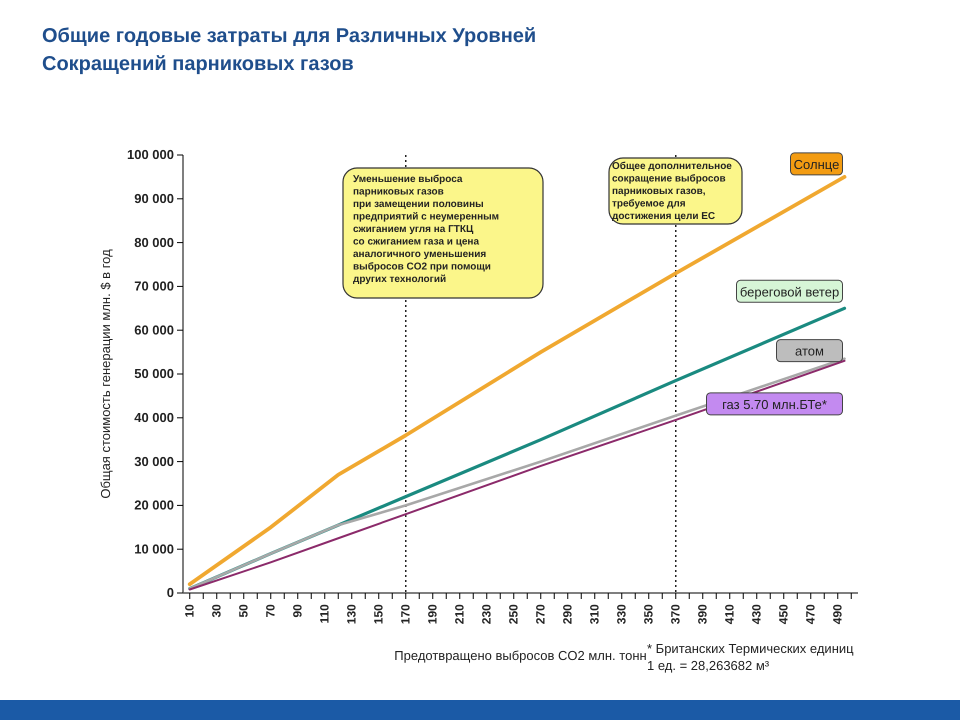  Describe the element at coordinates (774, 404) in the screenshot. I see `series-label: газ 5.70 млн.БТе*` at that location.